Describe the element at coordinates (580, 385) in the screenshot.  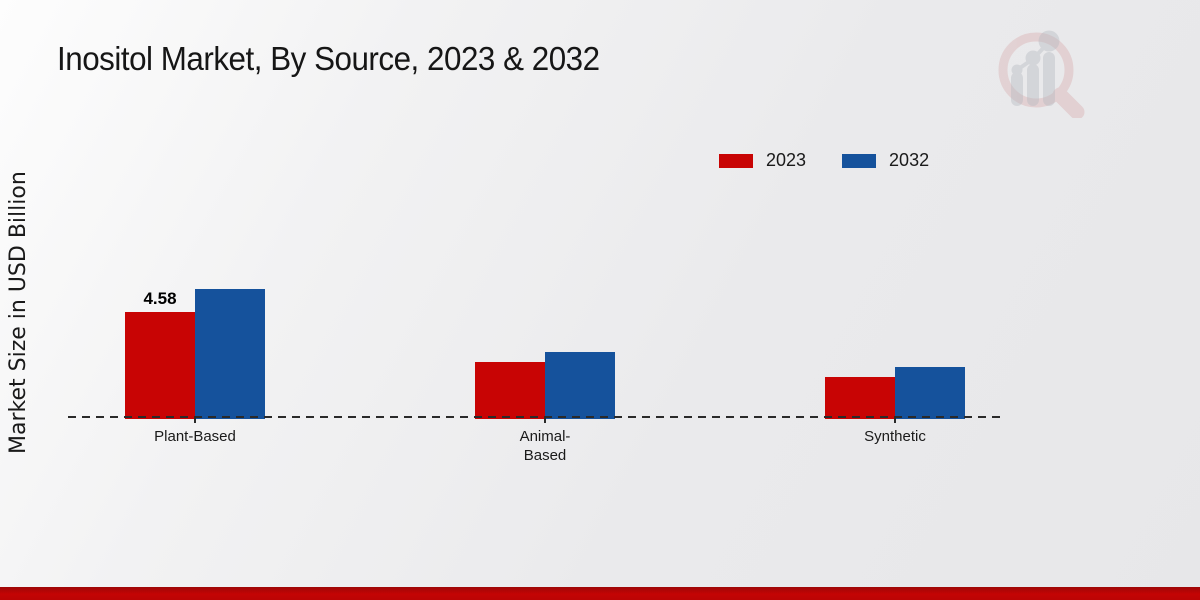
I see `bar-2032-animal-based` at that location.